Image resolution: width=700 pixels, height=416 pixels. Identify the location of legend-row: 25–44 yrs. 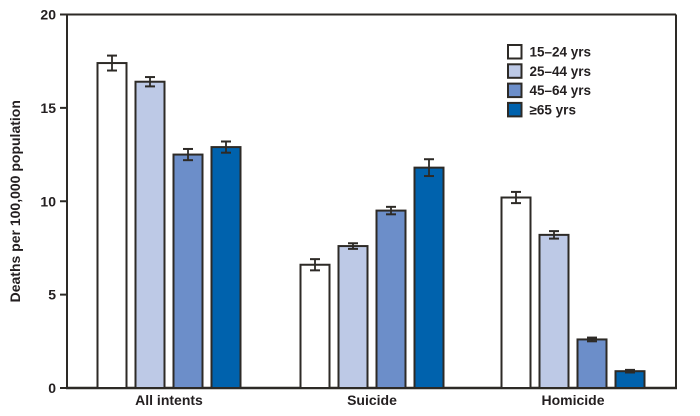
(549, 71).